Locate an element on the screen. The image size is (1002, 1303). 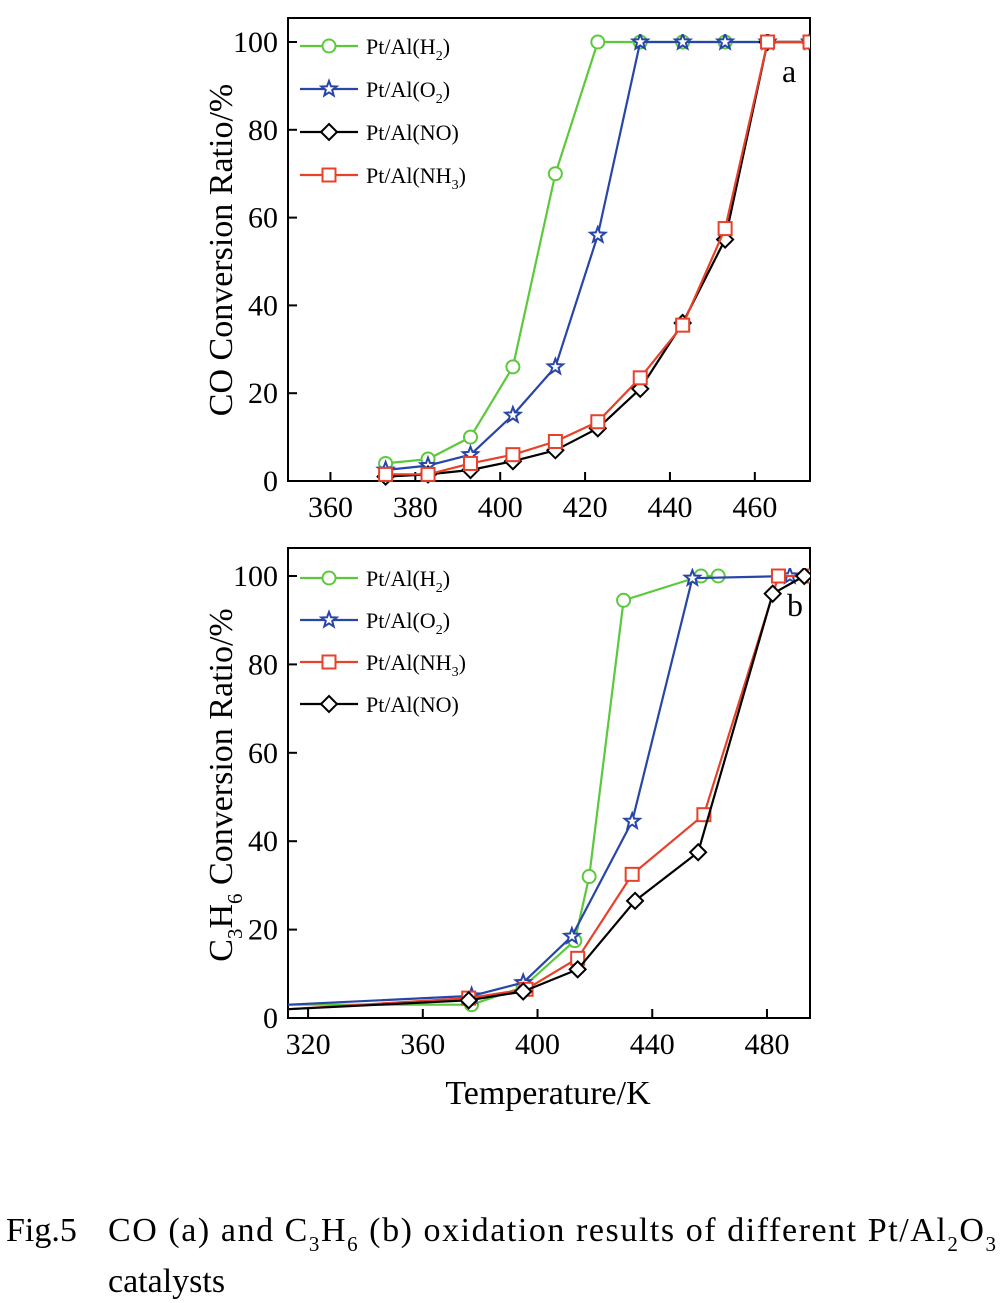
x-tick-label: 420 is located at coordinates (585, 507).